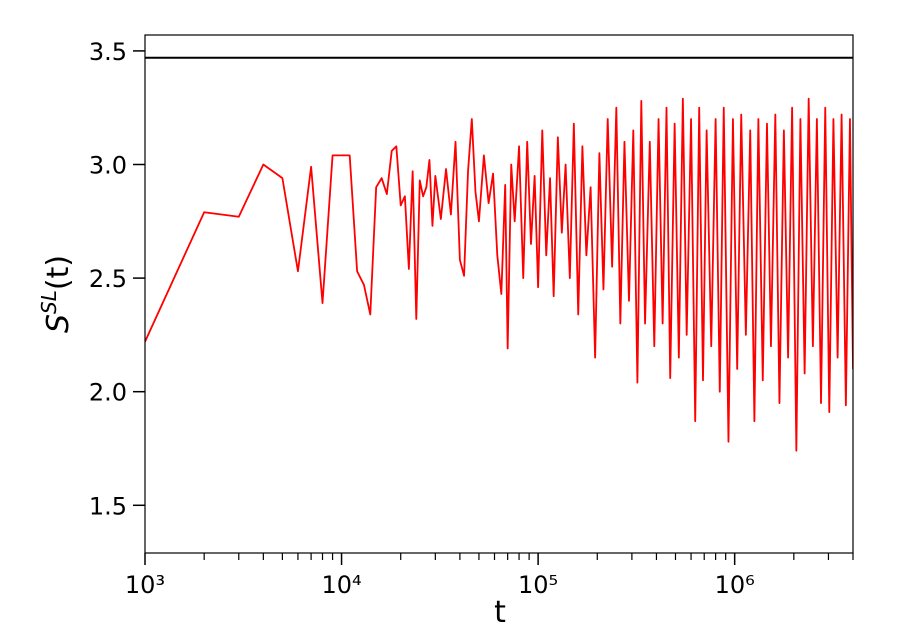  Describe the element at coordinates (108, 52) in the screenshot. I see `y-tick-label: 3.5` at that location.